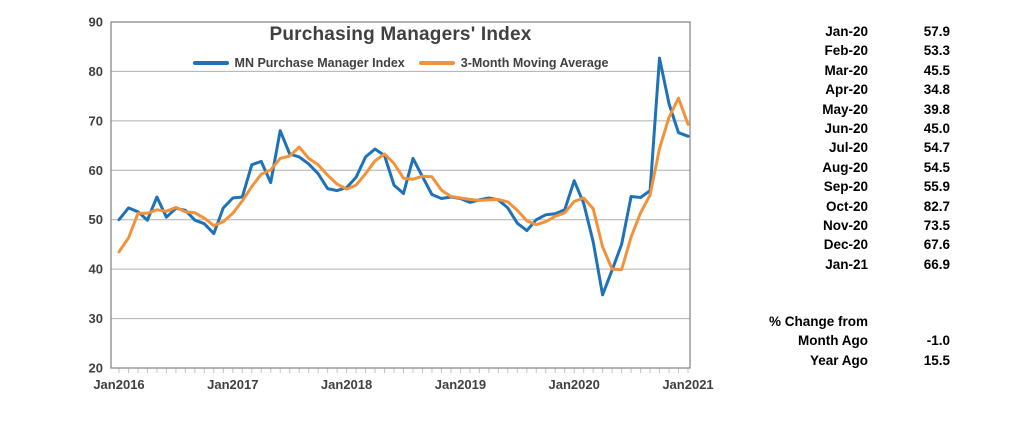 The image size is (1035, 428). What do you see at coordinates (936, 167) in the screenshot?
I see `value-cell: 54.5` at bounding box center [936, 167].